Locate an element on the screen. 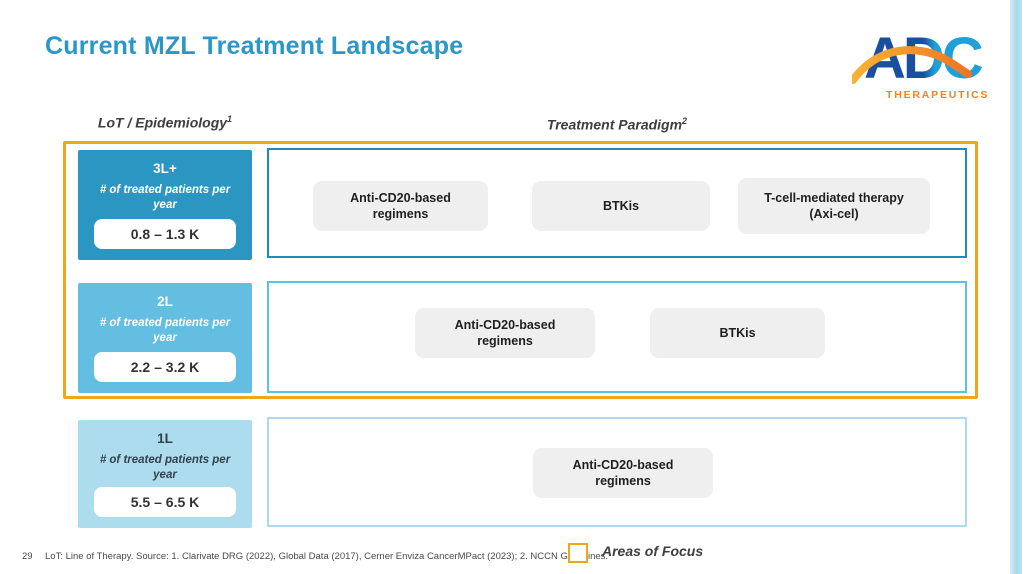 Image resolution: width=1026 pixels, height=574 pixels. areas-of-focus-legend-label: Areas of Focus is located at coordinates (653, 551).